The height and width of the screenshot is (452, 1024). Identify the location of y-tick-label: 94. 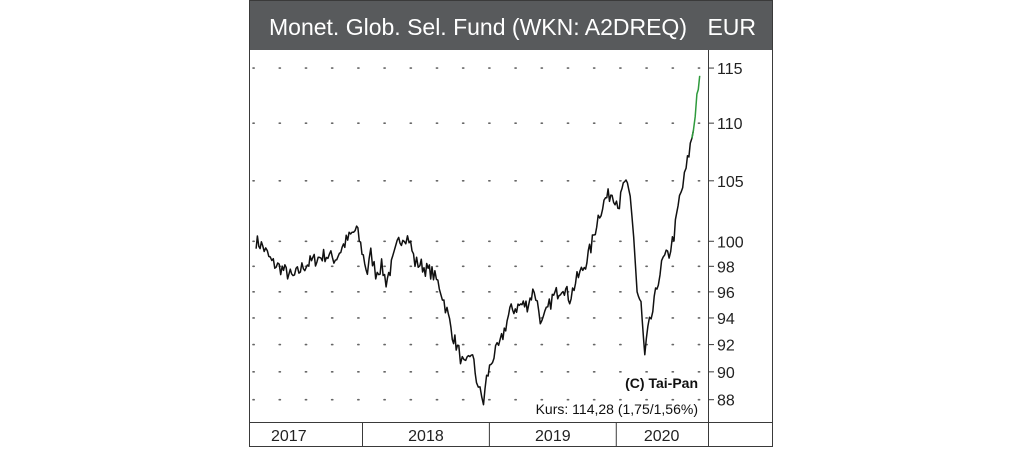
(726, 319).